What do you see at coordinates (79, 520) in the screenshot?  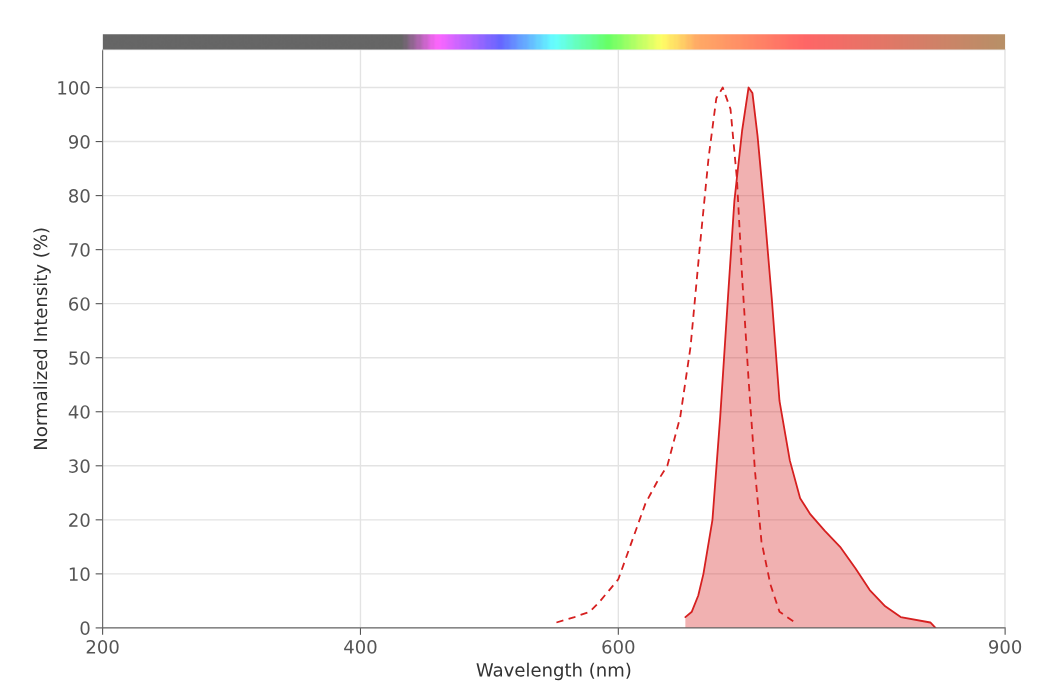 I see `y-tick-label: 20` at bounding box center [79, 520].